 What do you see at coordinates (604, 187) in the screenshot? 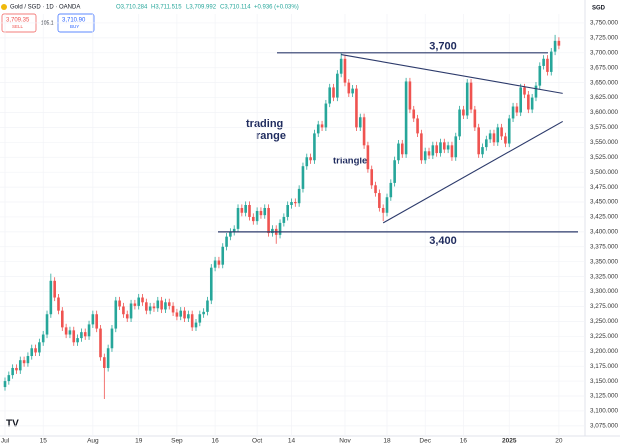
I see `y-tick-label: 3,475.000` at bounding box center [604, 187].